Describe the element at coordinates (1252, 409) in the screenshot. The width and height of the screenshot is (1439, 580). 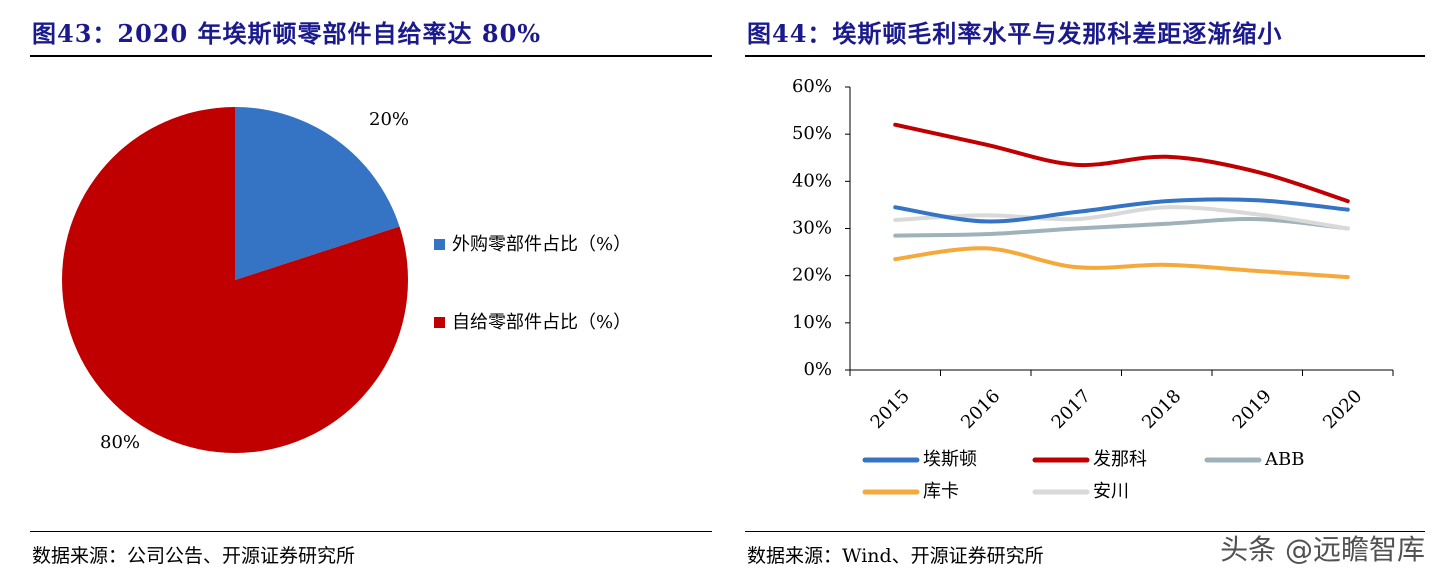
I see `x-tick-label: 2019` at that location.